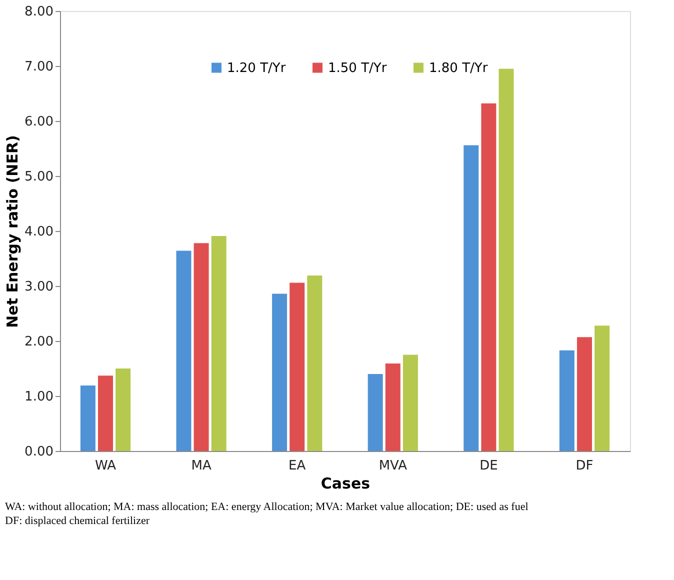 Image resolution: width=674 pixels, height=580 pixels. Describe the element at coordinates (393, 466) in the screenshot. I see `x-tick-label: MVA` at that location.